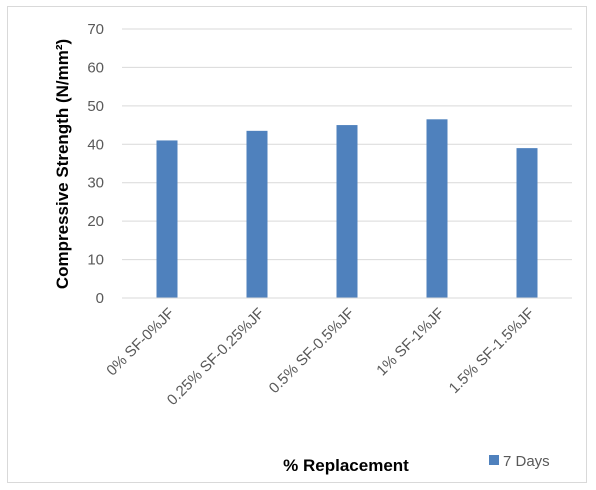  Describe the element at coordinates (492, 351) in the screenshot. I see `x-tick-label: 1.5% SF-1.5%JF` at that location.